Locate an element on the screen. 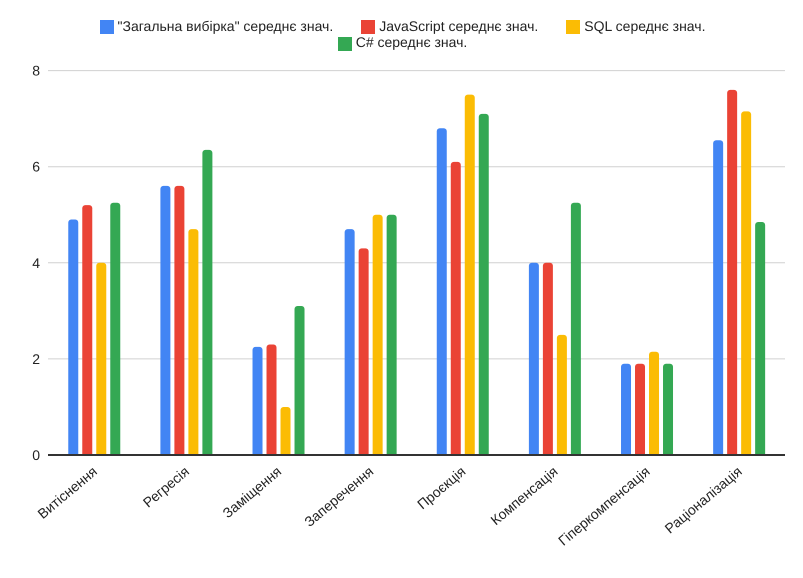 The image size is (803, 578). y-tick-label: 6 is located at coordinates (36, 166).